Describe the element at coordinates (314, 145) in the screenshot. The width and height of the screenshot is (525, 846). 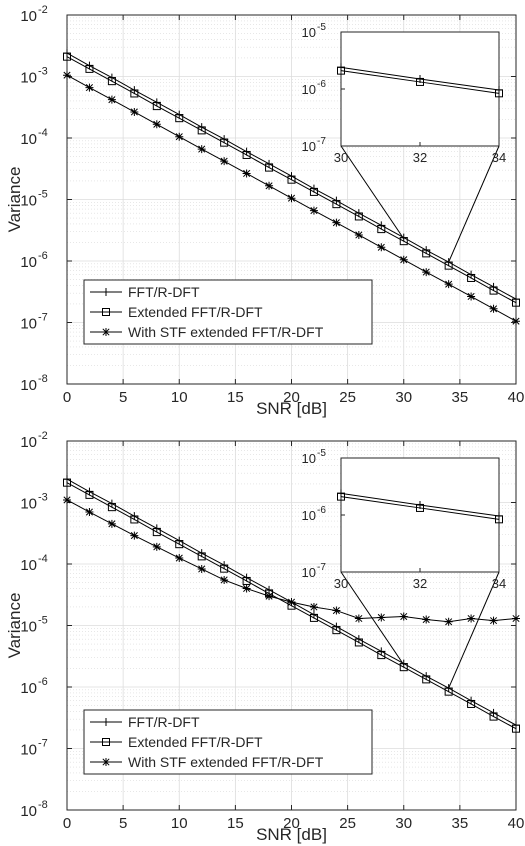
I see `inset-y-tick-label: 10 -7` at that location.